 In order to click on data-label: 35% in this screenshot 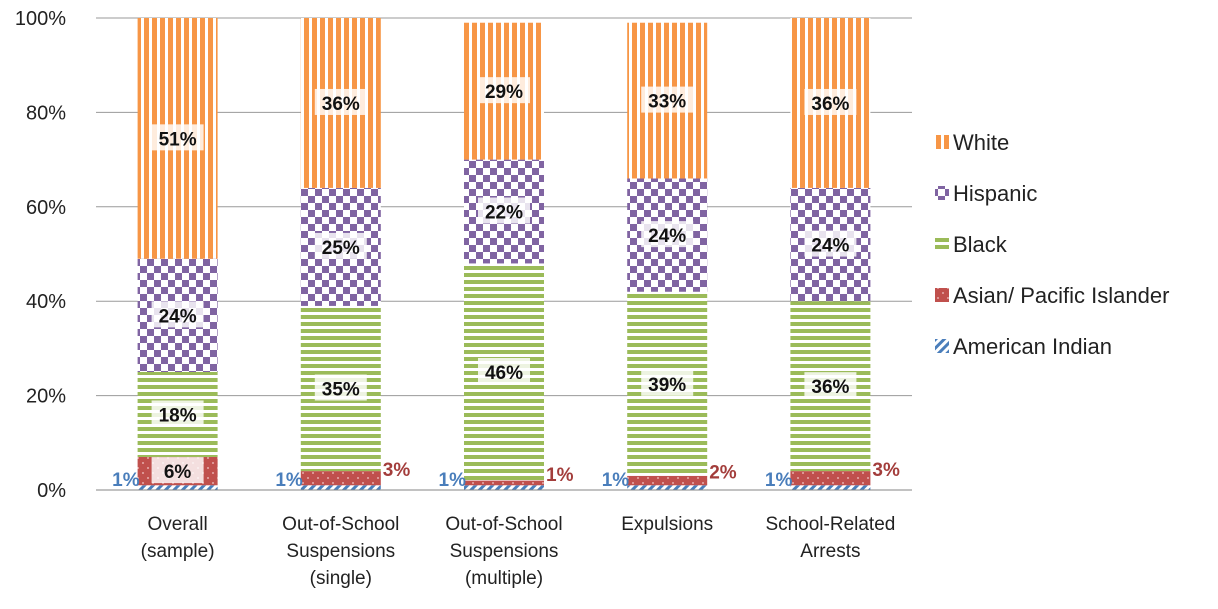, I will do `click(341, 390)`.